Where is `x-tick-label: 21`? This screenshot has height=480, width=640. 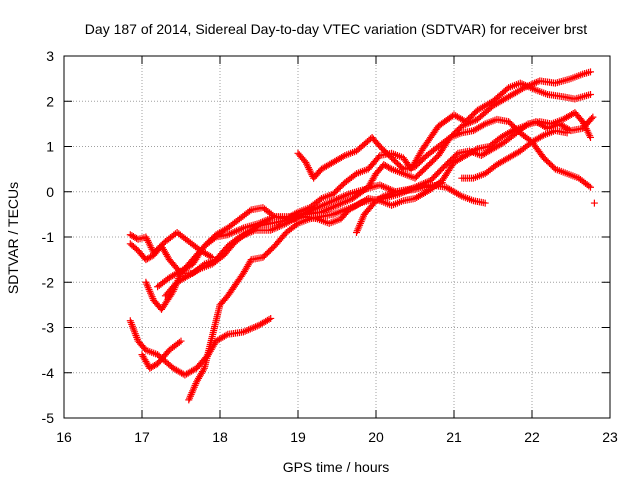
x-tick-label: 21 is located at coordinates (454, 437).